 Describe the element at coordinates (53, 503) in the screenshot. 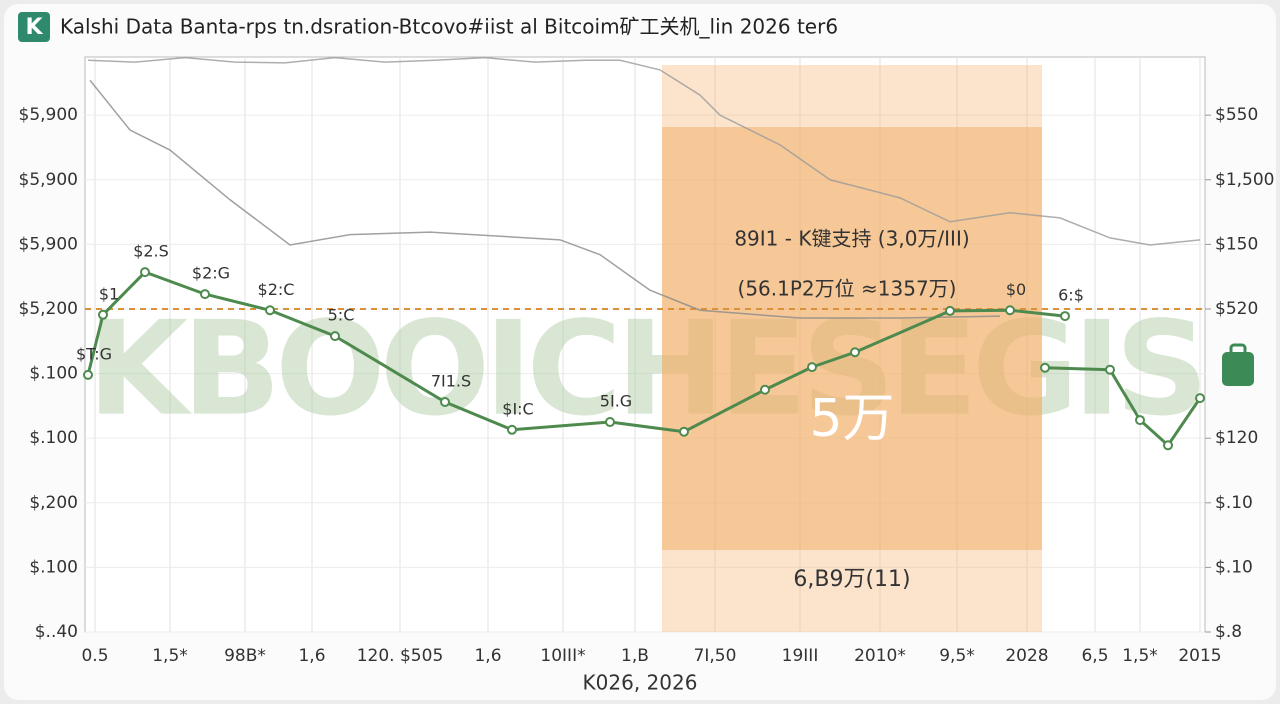

I see `y-tick-label: $,200` at that location.